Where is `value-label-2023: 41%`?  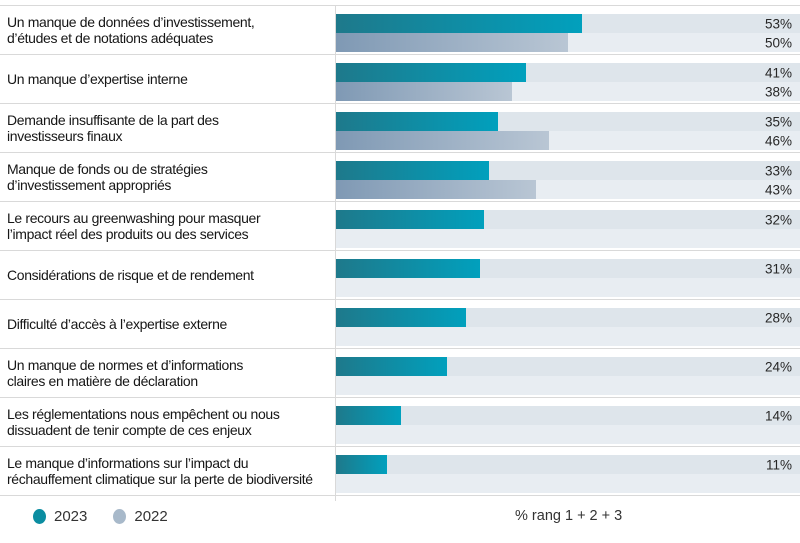 value-label-2023: 41% is located at coordinates (778, 72).